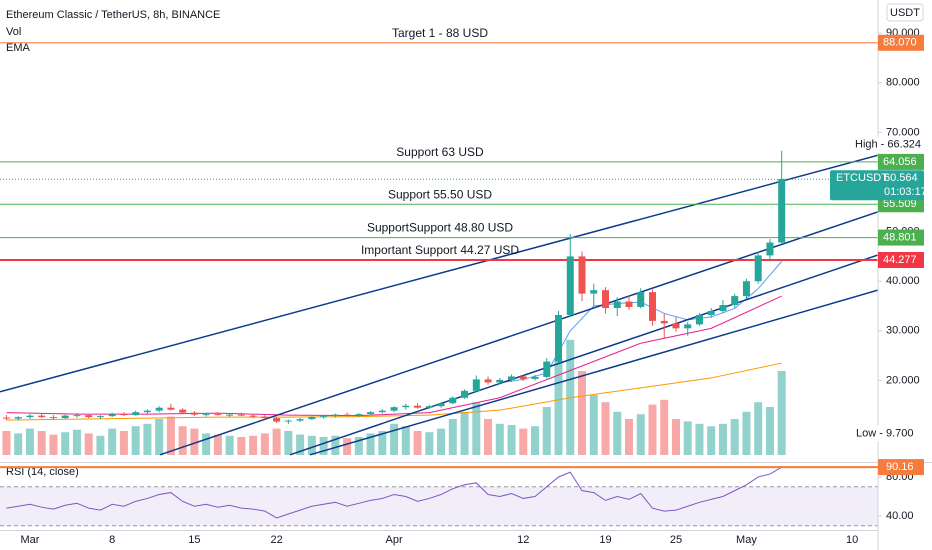 Image resolution: width=932 pixels, height=550 pixels. I want to click on rsi-title: RSI (14, close), so click(42, 472).